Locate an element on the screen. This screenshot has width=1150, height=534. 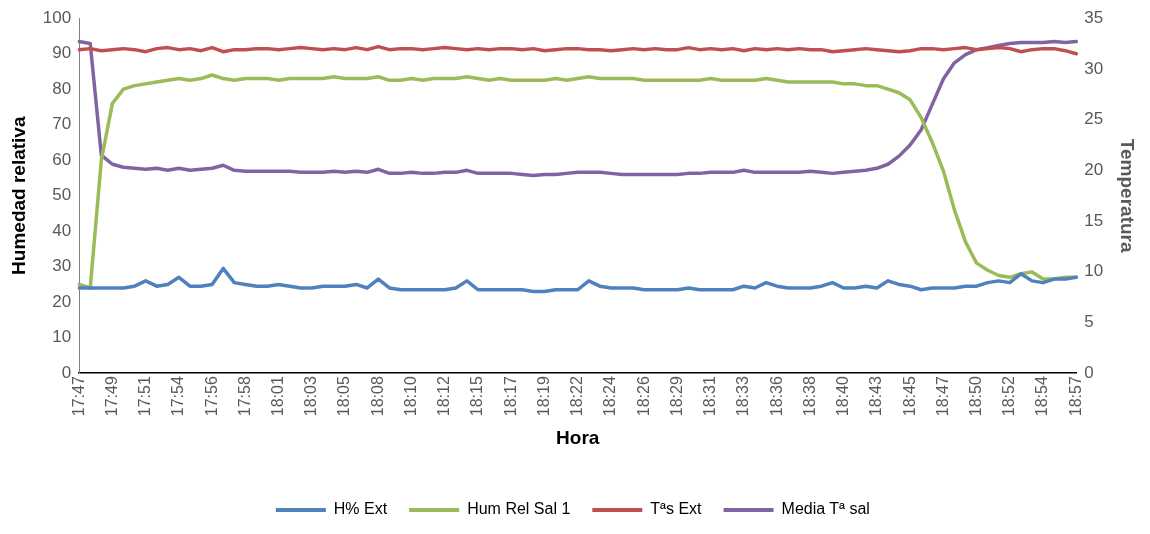
x-tick-label: 18:17 is located at coordinates (510, 396).